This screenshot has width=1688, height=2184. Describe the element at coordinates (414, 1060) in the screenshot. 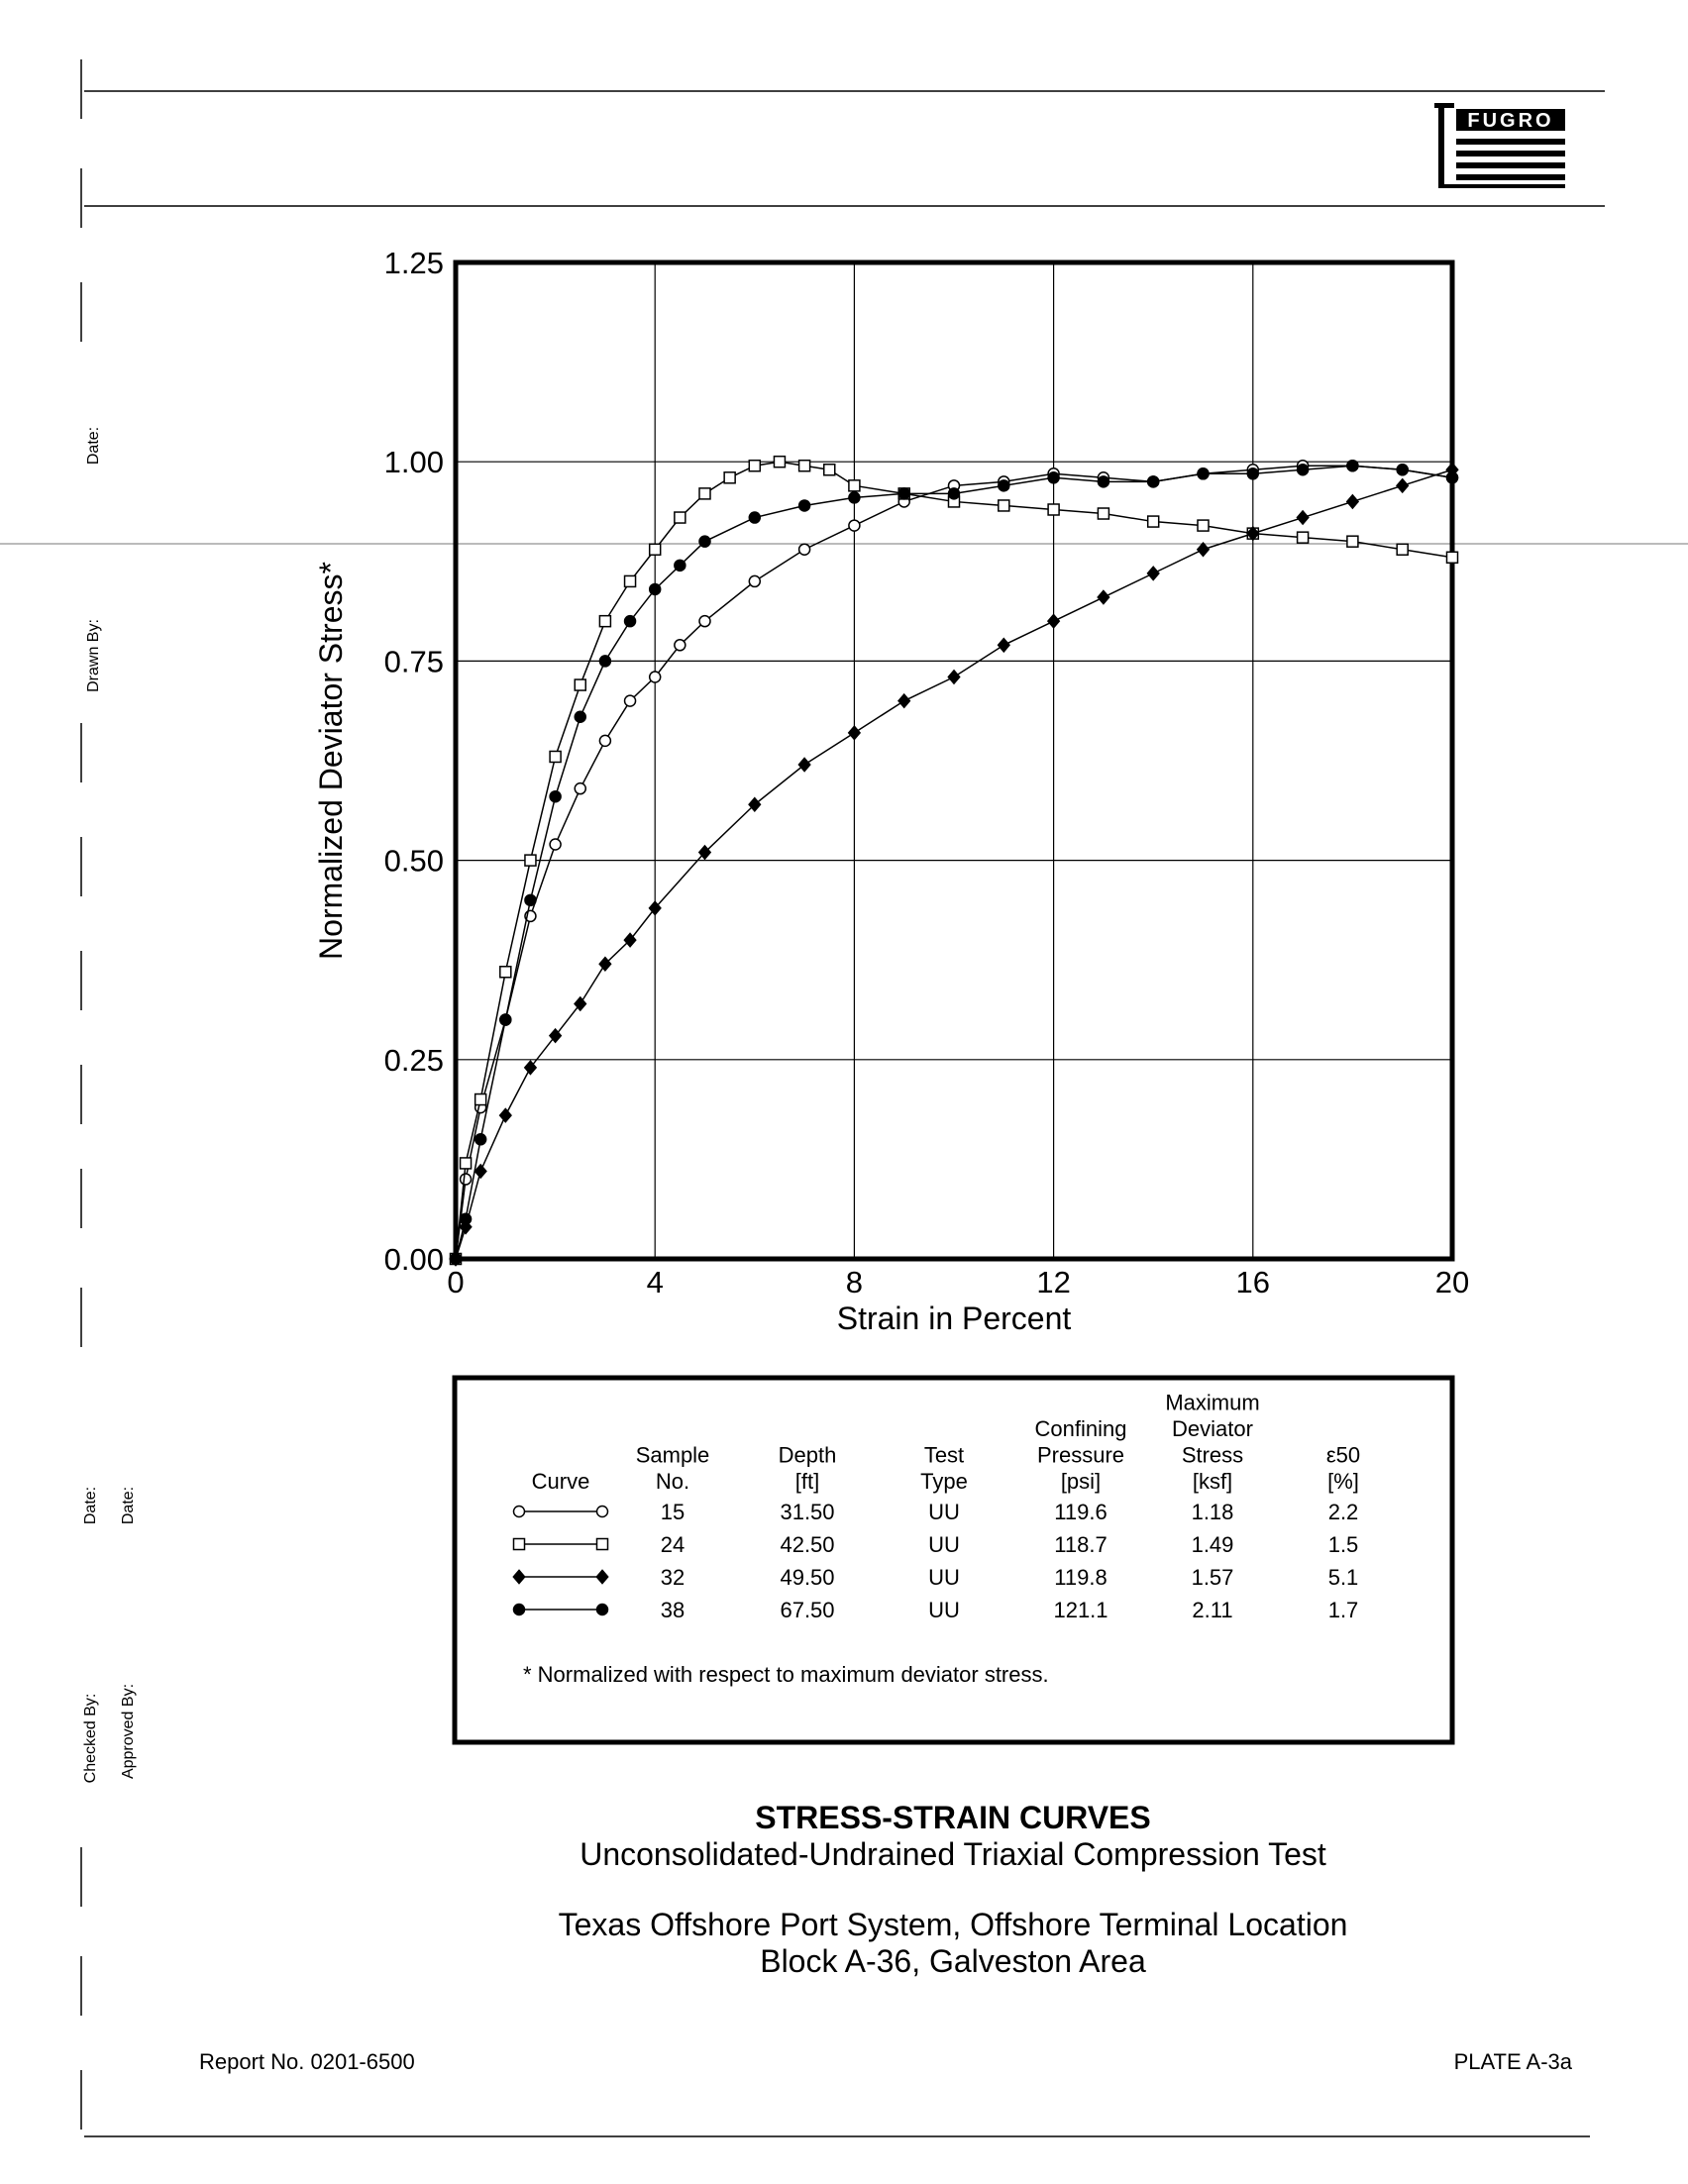

I see `y-tick-label: 0.25` at that location.